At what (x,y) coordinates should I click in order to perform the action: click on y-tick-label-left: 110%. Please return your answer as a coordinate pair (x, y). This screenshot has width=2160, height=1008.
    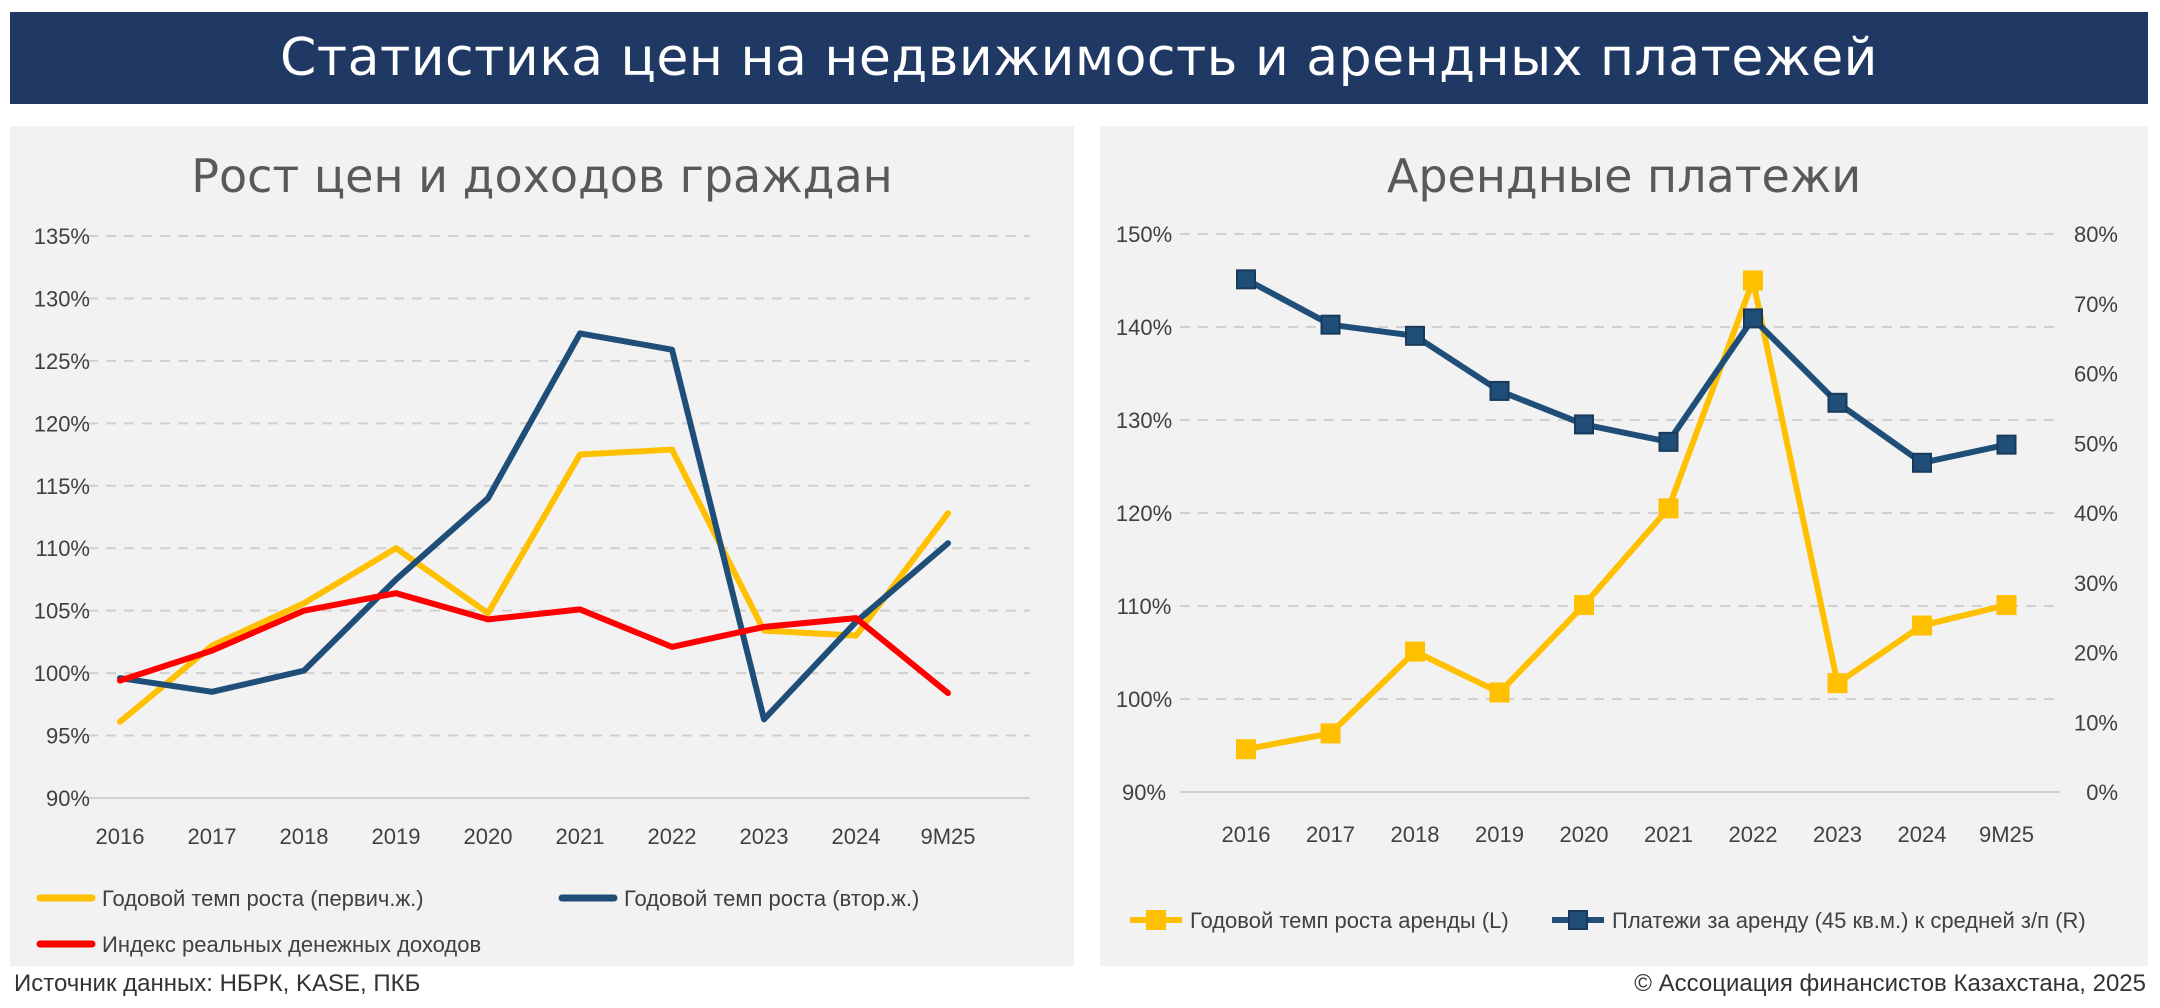
    Looking at the image, I should click on (1144, 606).